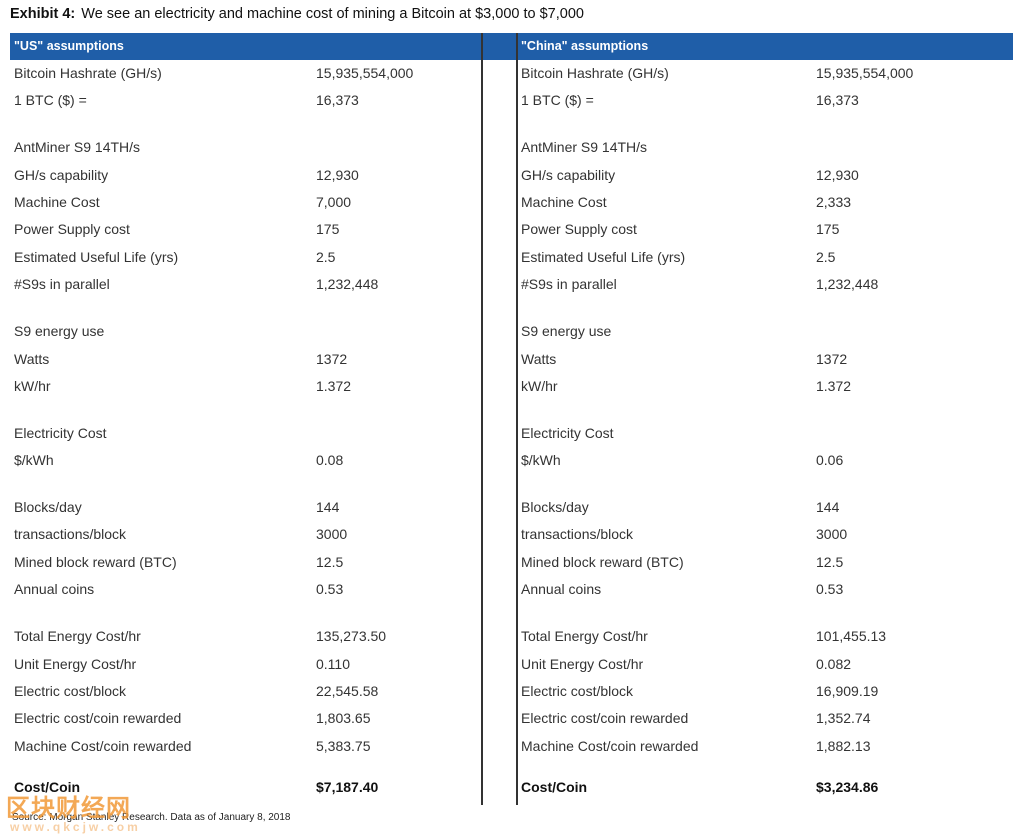  I want to click on row-value: 1.372, so click(334, 385).